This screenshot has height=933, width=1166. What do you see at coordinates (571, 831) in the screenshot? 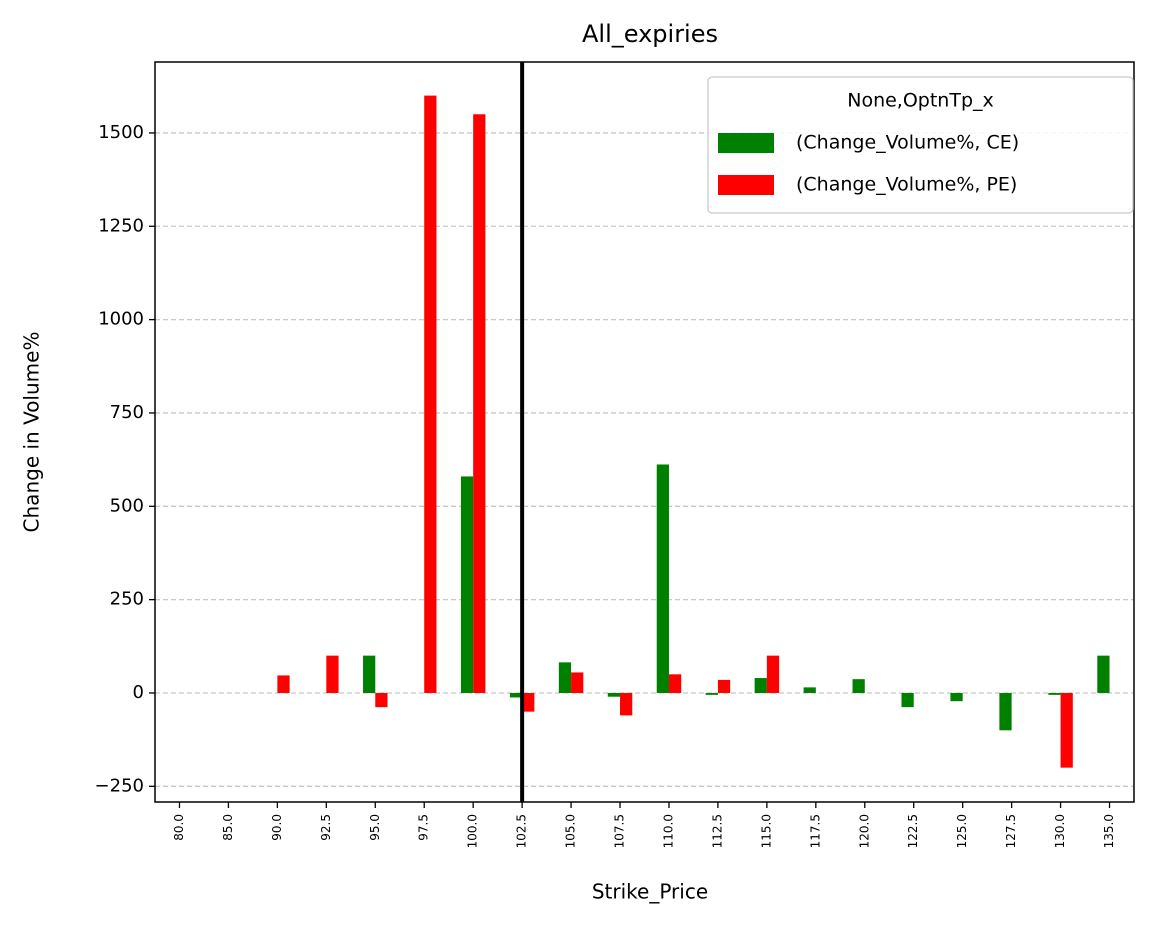
I see `x-tick-label: 105.0` at bounding box center [571, 831].